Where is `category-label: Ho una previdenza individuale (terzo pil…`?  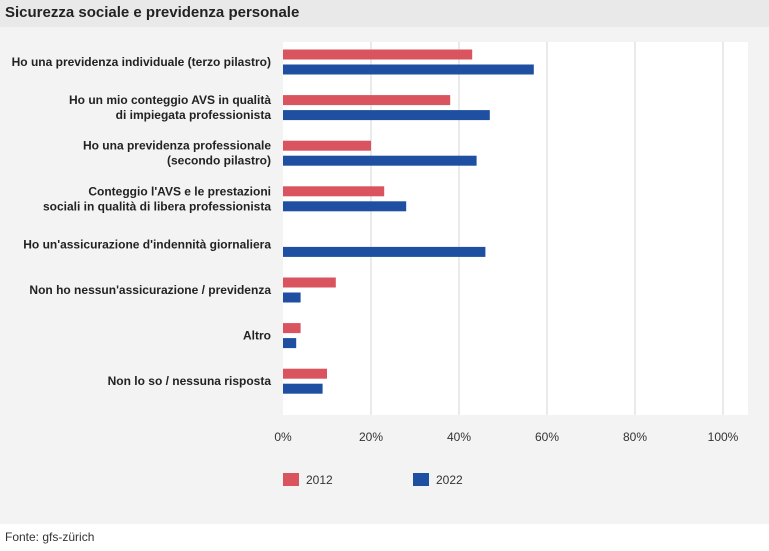 category-label: Ho una previdenza individuale (terzo pil… is located at coordinates (141, 62).